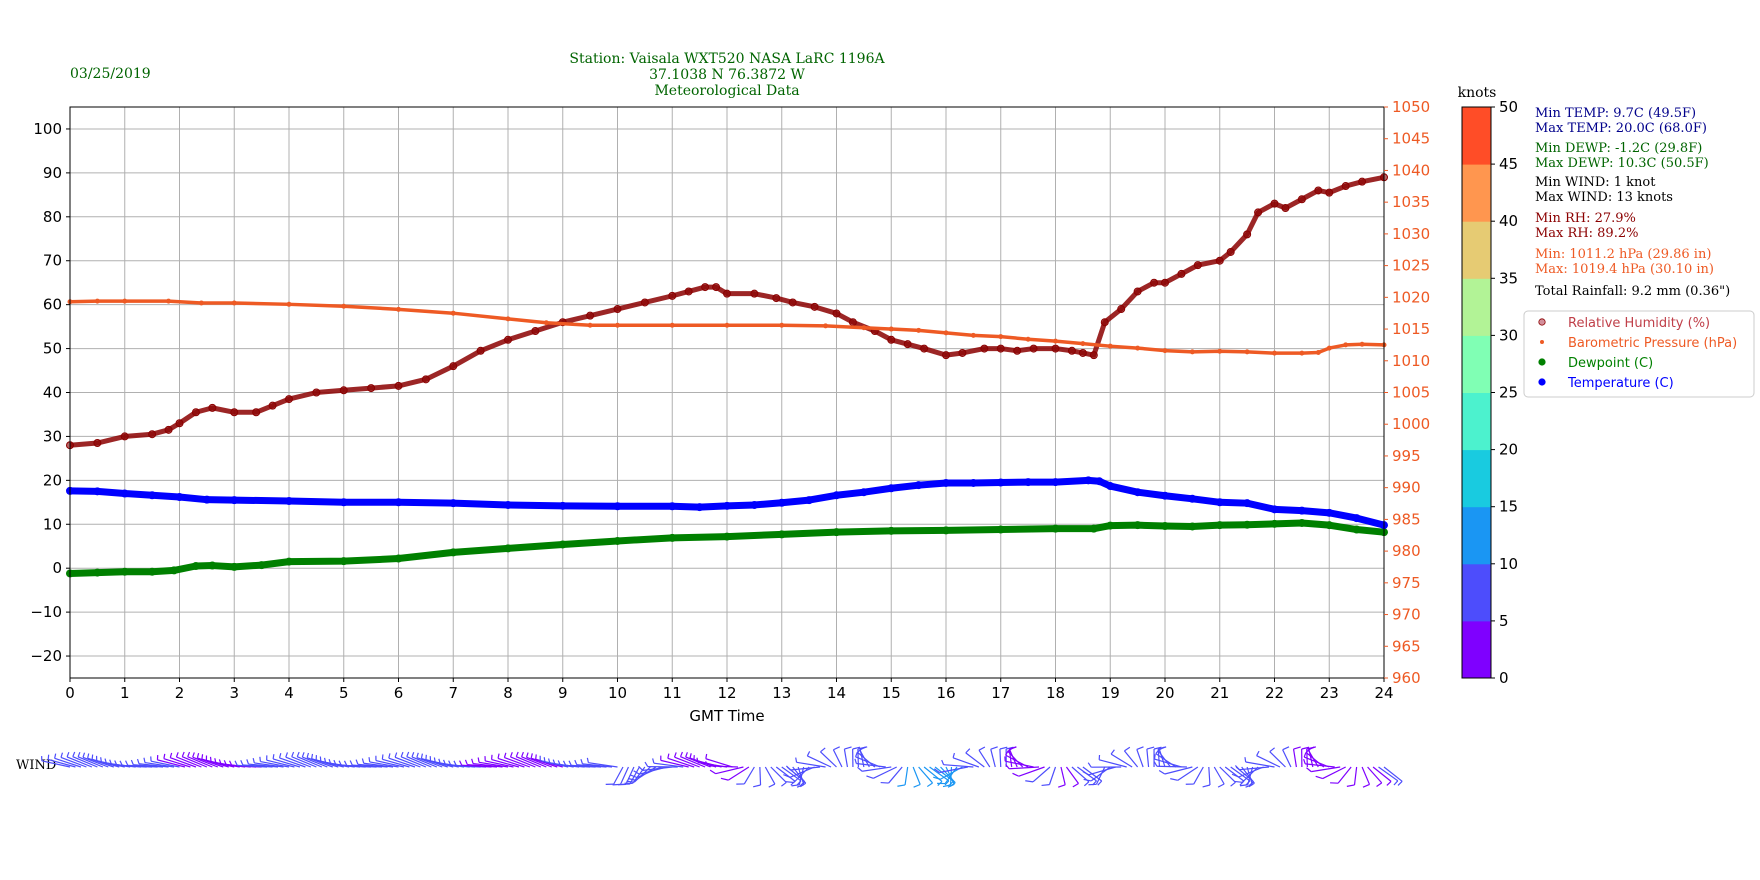 This screenshot has width=1760, height=880. I want to click on colorbar-tick-label: 25, so click(1508, 393).